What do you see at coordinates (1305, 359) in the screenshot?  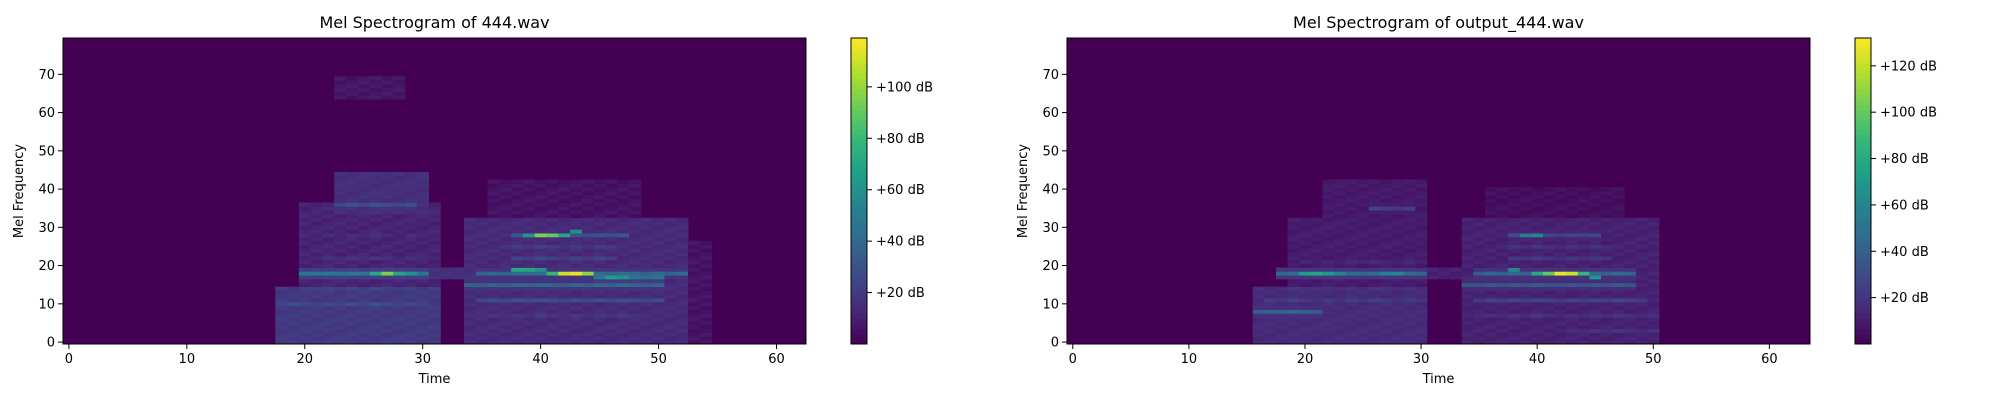 I see `x-tick-label: 20` at bounding box center [1305, 359].